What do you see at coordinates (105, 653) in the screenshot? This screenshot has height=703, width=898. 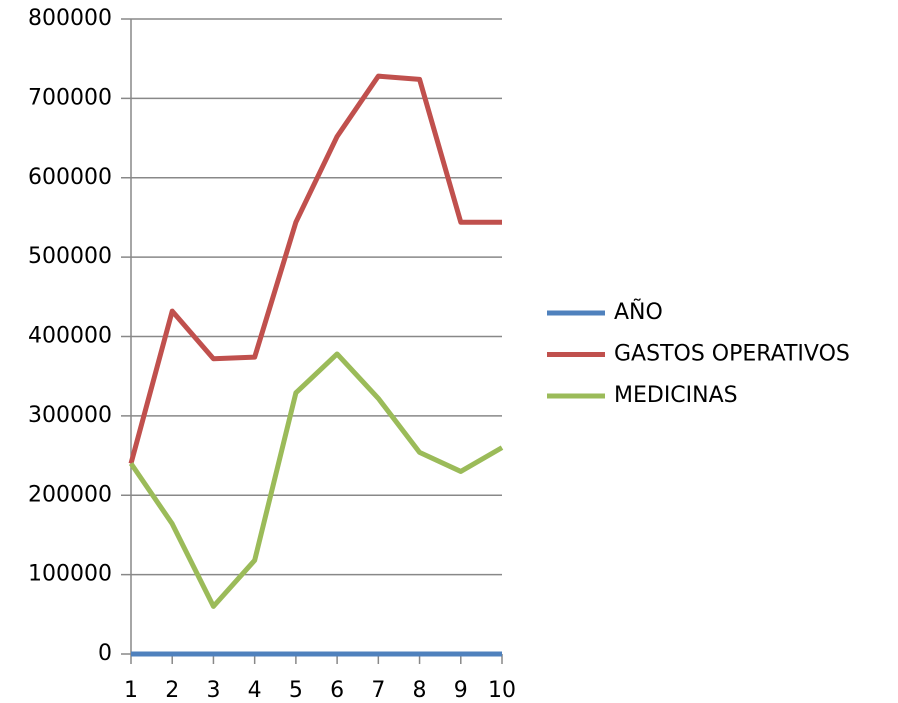 I see `y-tick-label: 0` at bounding box center [105, 653].